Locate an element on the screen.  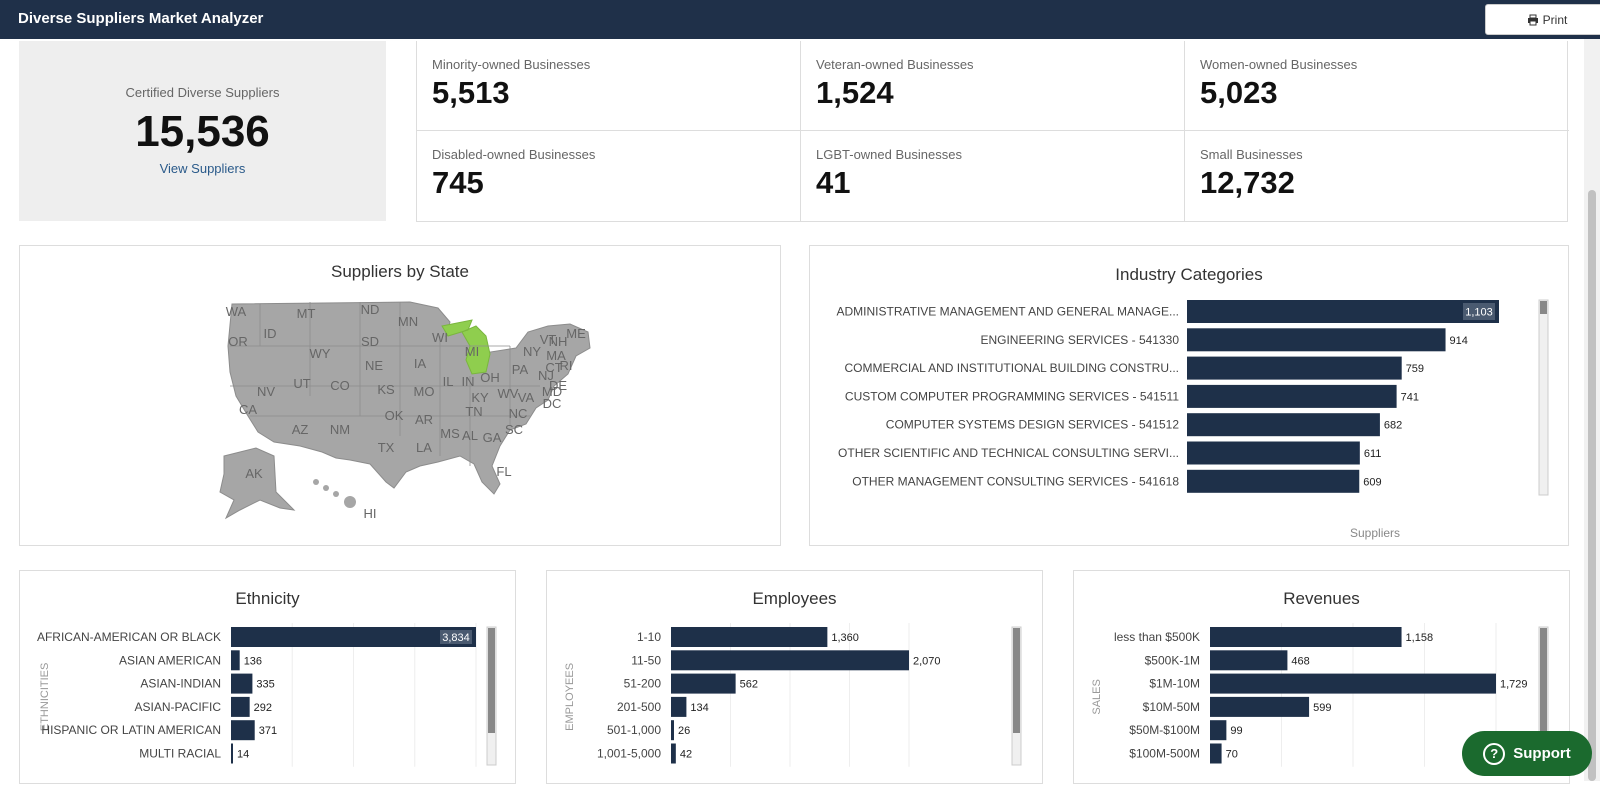
state-label-al: AL is located at coordinates (470, 435).